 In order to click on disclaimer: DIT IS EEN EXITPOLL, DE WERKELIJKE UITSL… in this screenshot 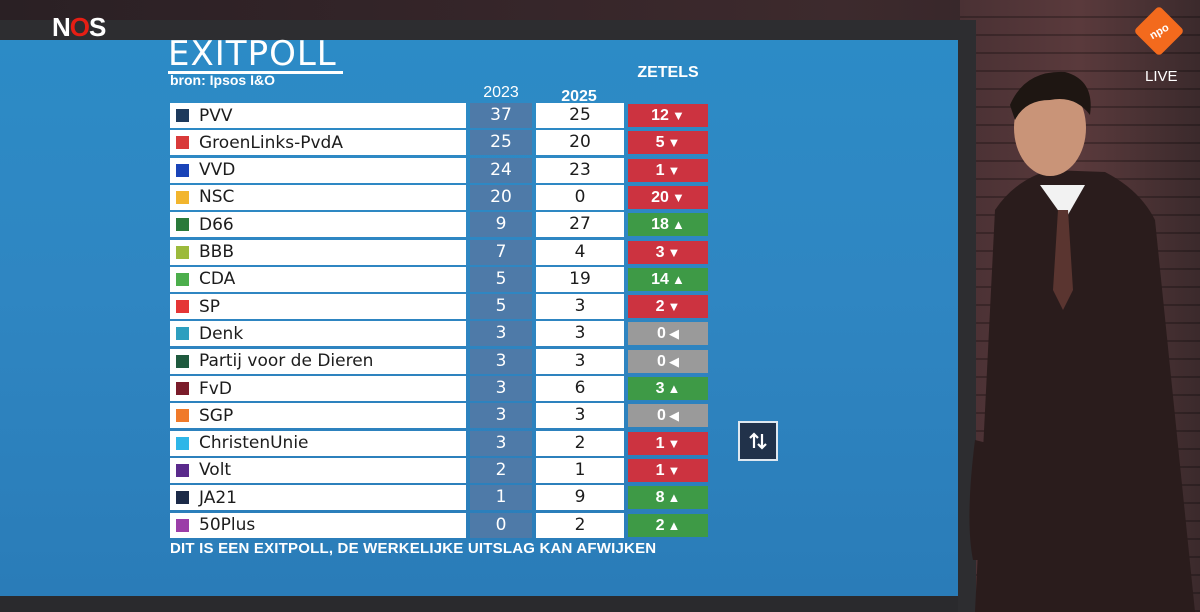, I will do `click(413, 548)`.